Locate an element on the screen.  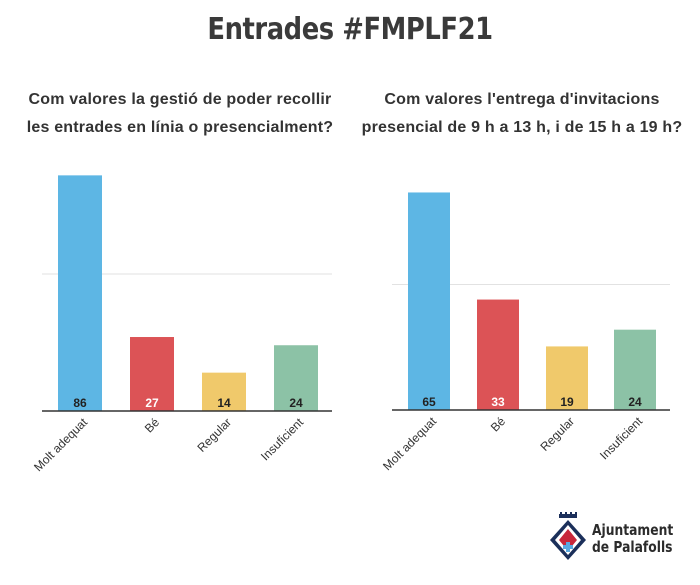
chart-right-tick-label-1: Molt adequat is located at coordinates (409, 443).